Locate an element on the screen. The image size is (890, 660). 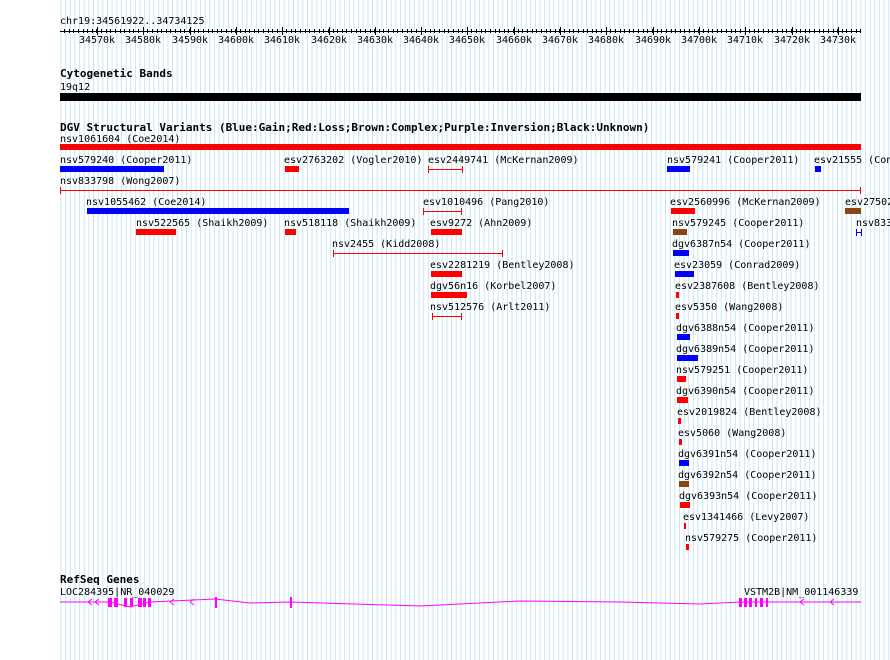
variant-label: nsv2455 (Kidd2008) is located at coordinates (386, 244).